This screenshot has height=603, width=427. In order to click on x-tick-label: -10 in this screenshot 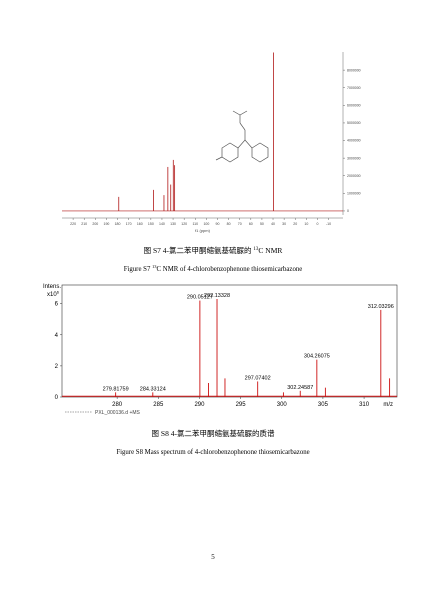, I will do `click(328, 224)`.